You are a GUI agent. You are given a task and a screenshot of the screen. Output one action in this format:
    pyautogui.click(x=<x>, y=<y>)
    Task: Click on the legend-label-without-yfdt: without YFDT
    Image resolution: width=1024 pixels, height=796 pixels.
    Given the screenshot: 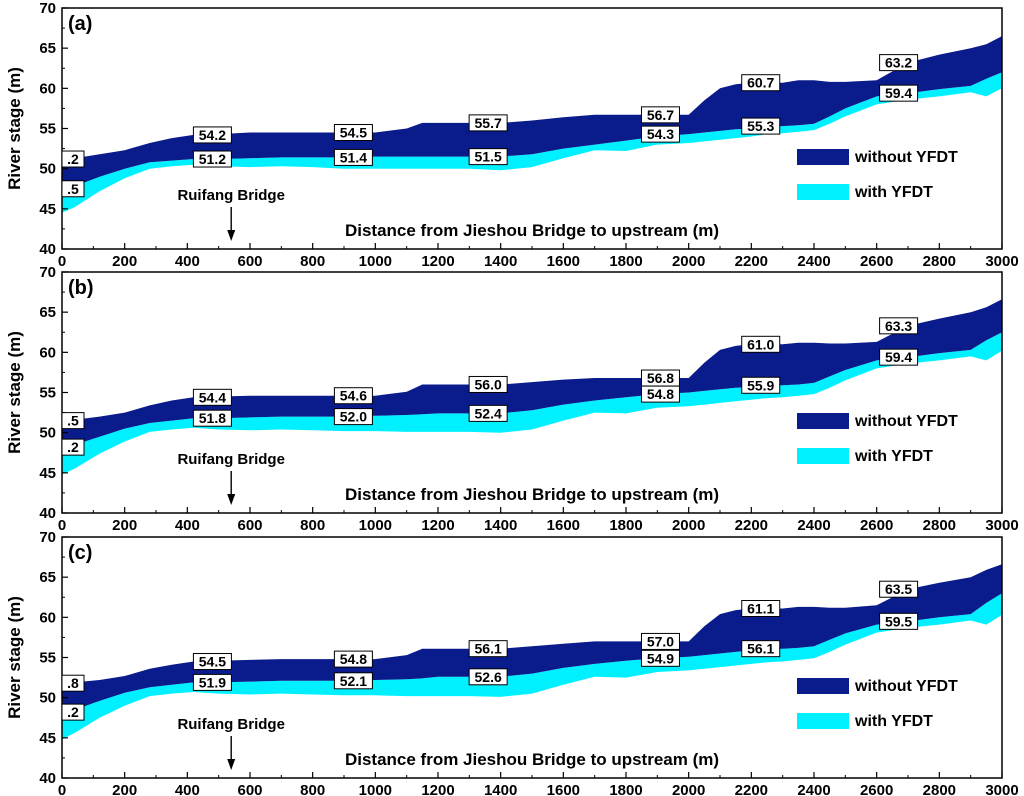 What is the action you would take?
    pyautogui.click(x=906, y=686)
    